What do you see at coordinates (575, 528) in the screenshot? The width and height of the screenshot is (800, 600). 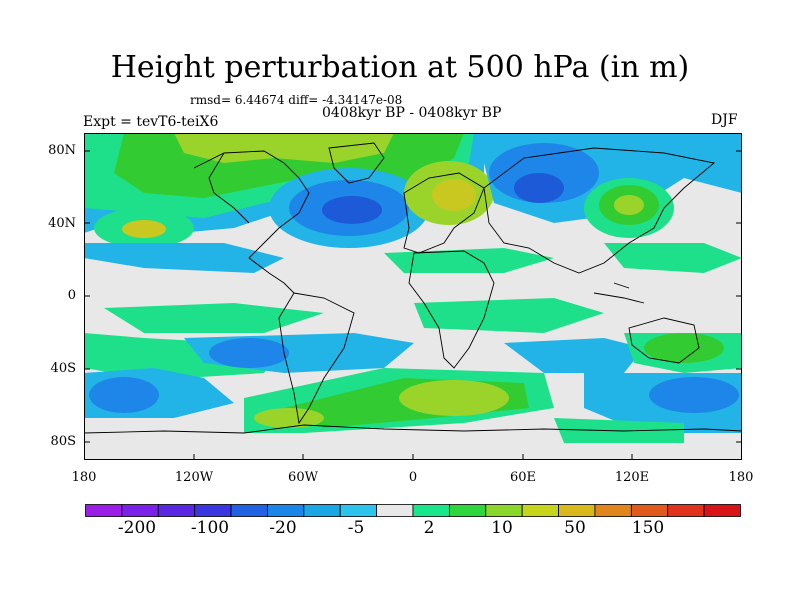 I see `legend-label: 50` at bounding box center [575, 528].